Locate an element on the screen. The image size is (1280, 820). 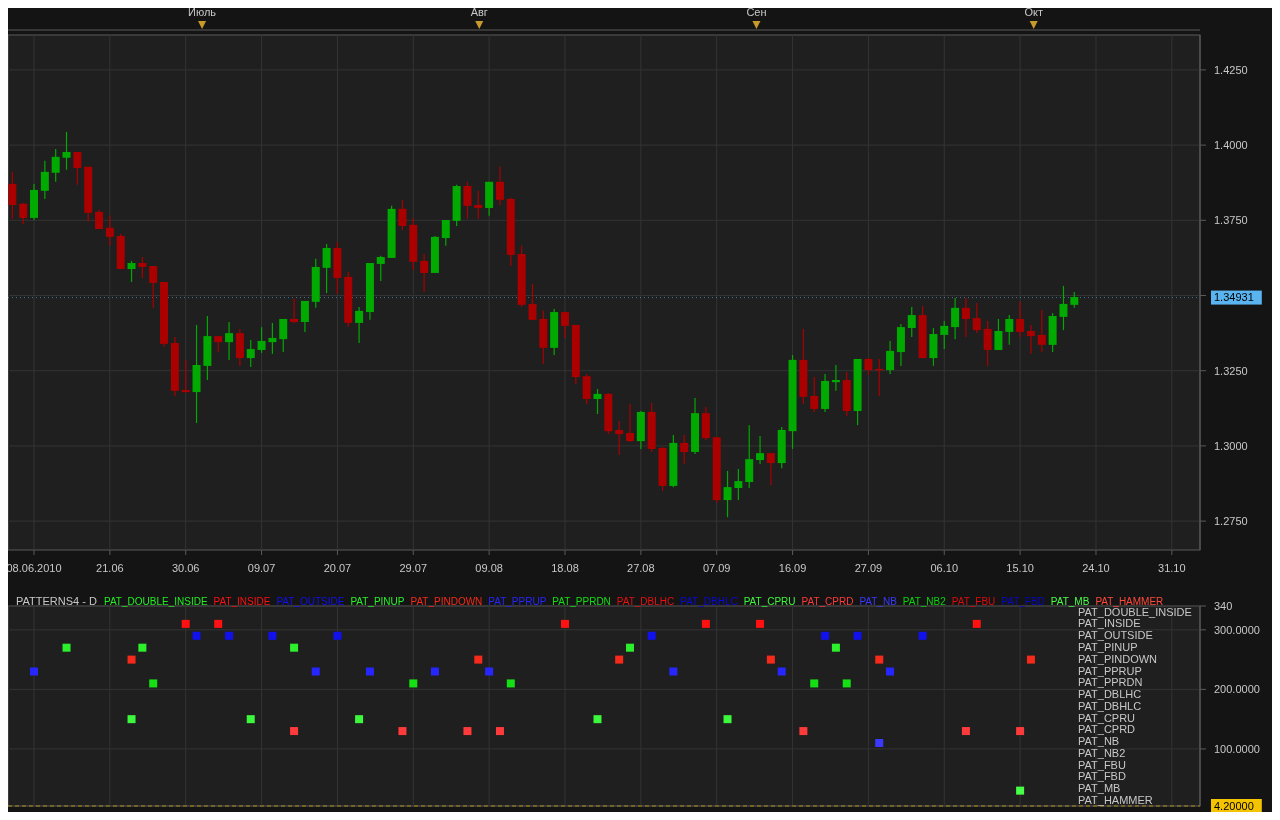
legend-label: PAT_DBLHC is located at coordinates (645, 601).